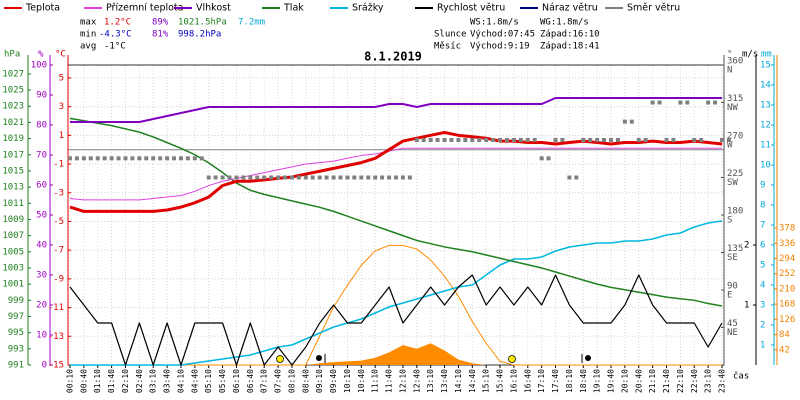  I want to click on y-tick-label: 6, so click(762, 246).